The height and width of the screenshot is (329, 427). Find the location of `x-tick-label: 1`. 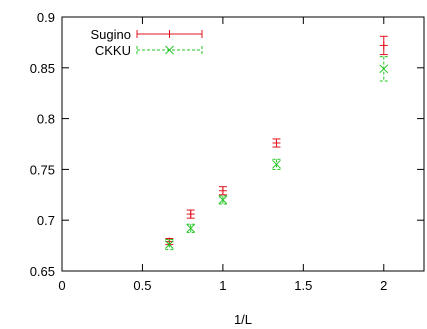

x-tick-label: 1 is located at coordinates (222, 285).